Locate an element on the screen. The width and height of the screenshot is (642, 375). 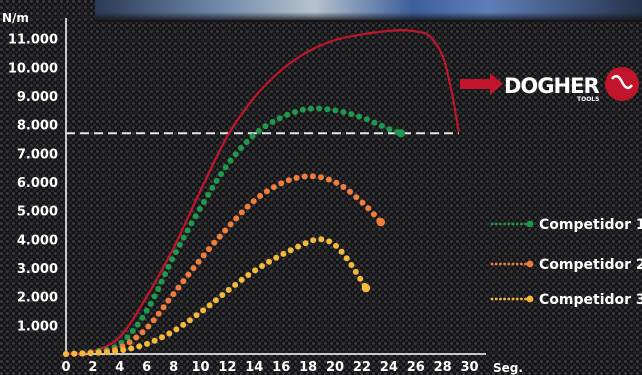
legend-label-competidor-2: Competidor 2 is located at coordinates (590, 265).